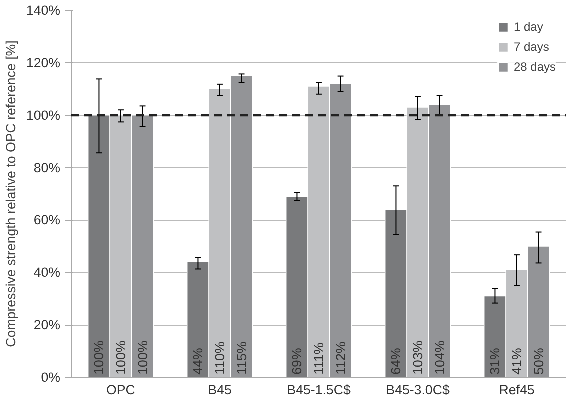 The height and width of the screenshot is (400, 576). What do you see at coordinates (340, 358) in the screenshot?
I see `data-label: 112%` at bounding box center [340, 358].